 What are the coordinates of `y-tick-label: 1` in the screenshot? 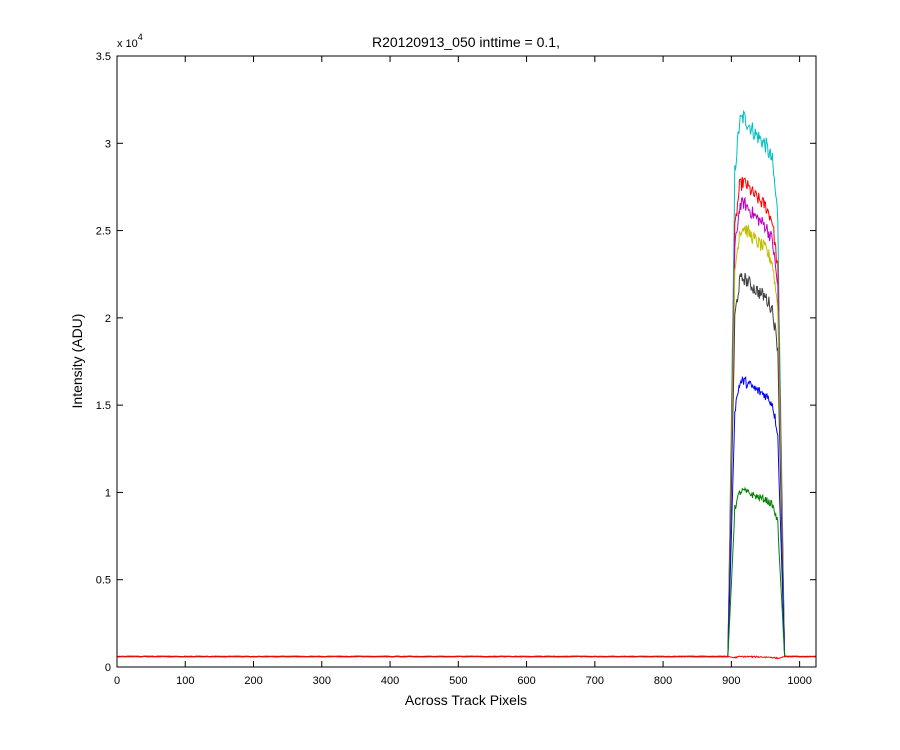 It's located at (108, 493).